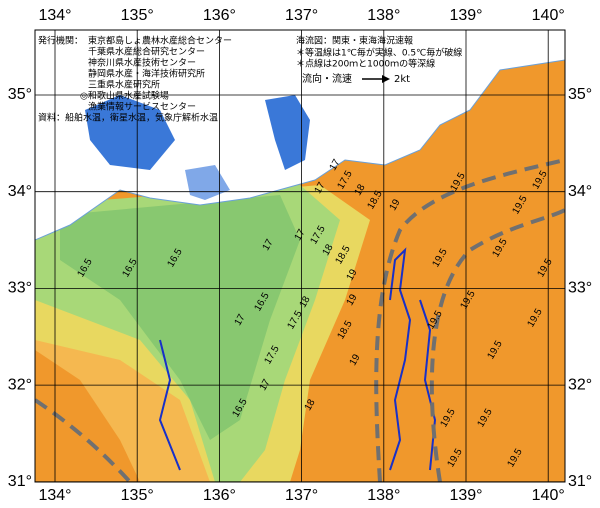  What do you see at coordinates (580, 481) in the screenshot?
I see `lat-label-right: 31°` at bounding box center [580, 481].